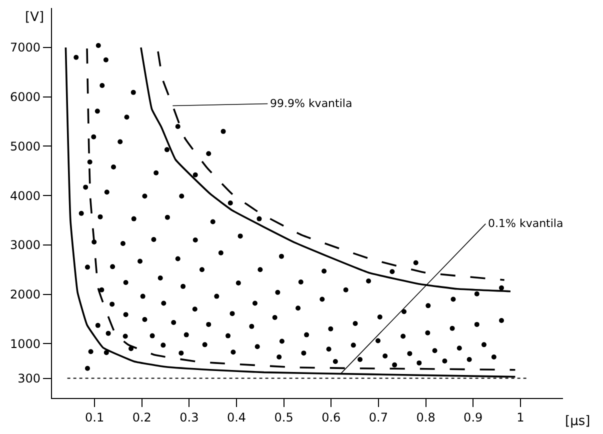  I want to click on annotation: 0.1% kvantila, so click(526, 223).